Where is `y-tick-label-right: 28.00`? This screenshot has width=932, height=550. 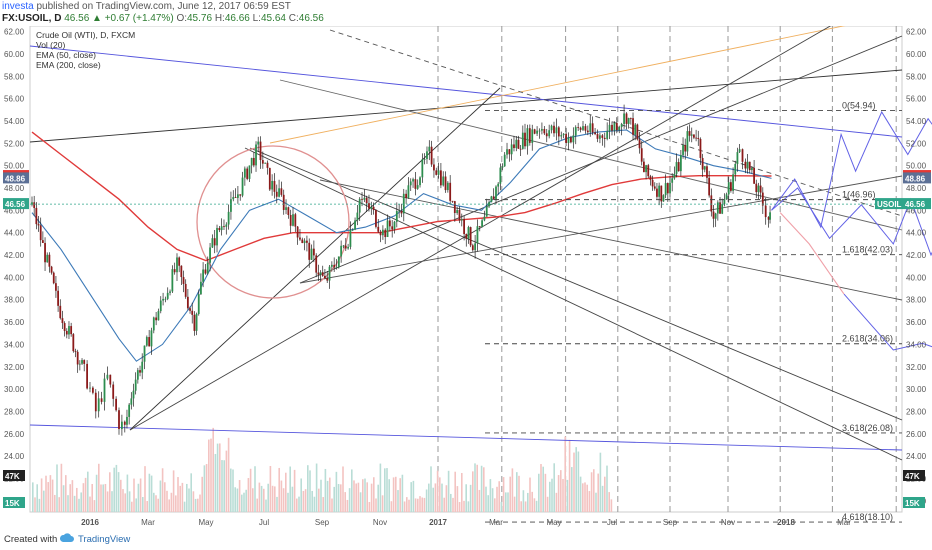
y-tick-label-right: 28.00 is located at coordinates (916, 411).